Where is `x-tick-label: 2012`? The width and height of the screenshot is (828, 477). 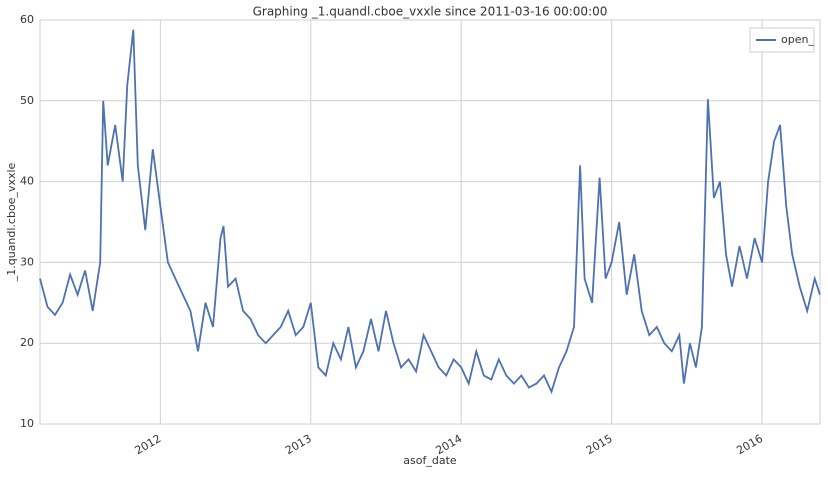
x-tick-label: 2012 is located at coordinates (148, 444).